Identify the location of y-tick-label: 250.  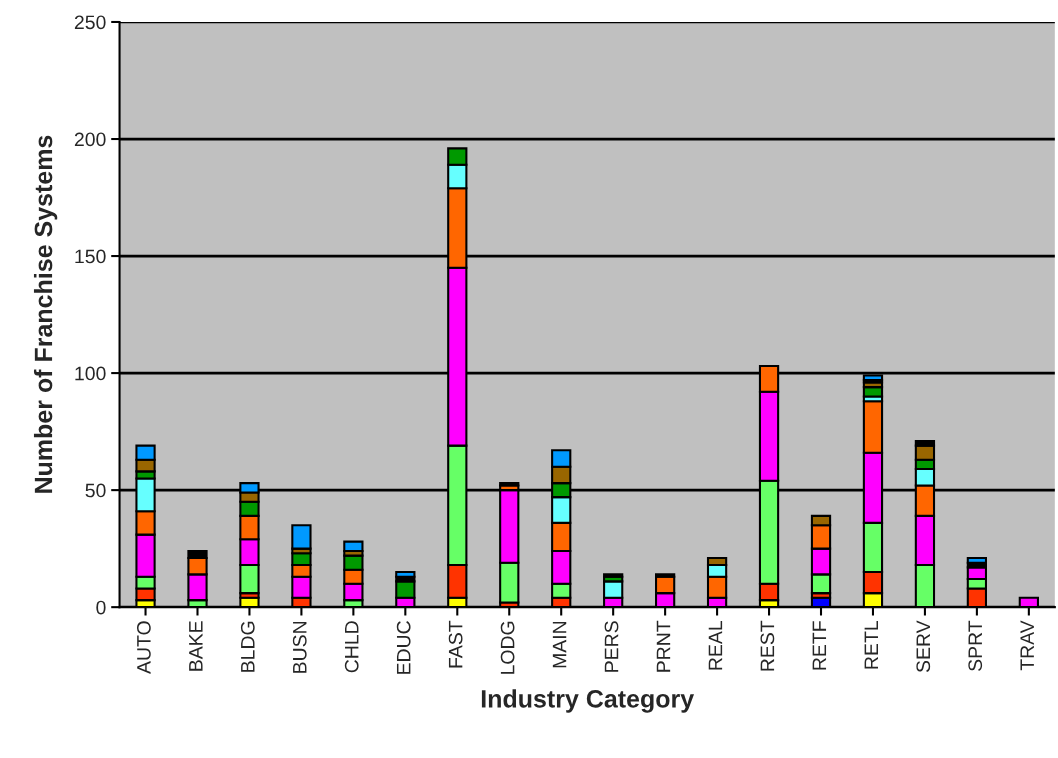
(90, 22).